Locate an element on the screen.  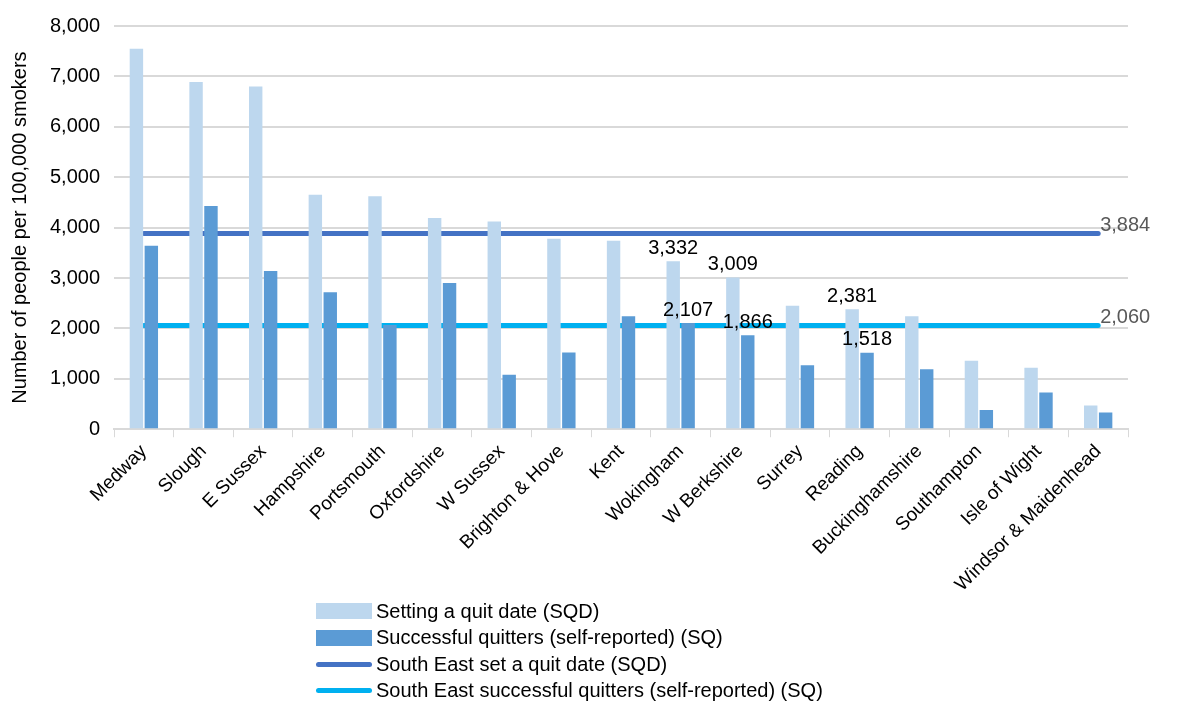
y-tick-label: 7,000 is located at coordinates (75, 74).